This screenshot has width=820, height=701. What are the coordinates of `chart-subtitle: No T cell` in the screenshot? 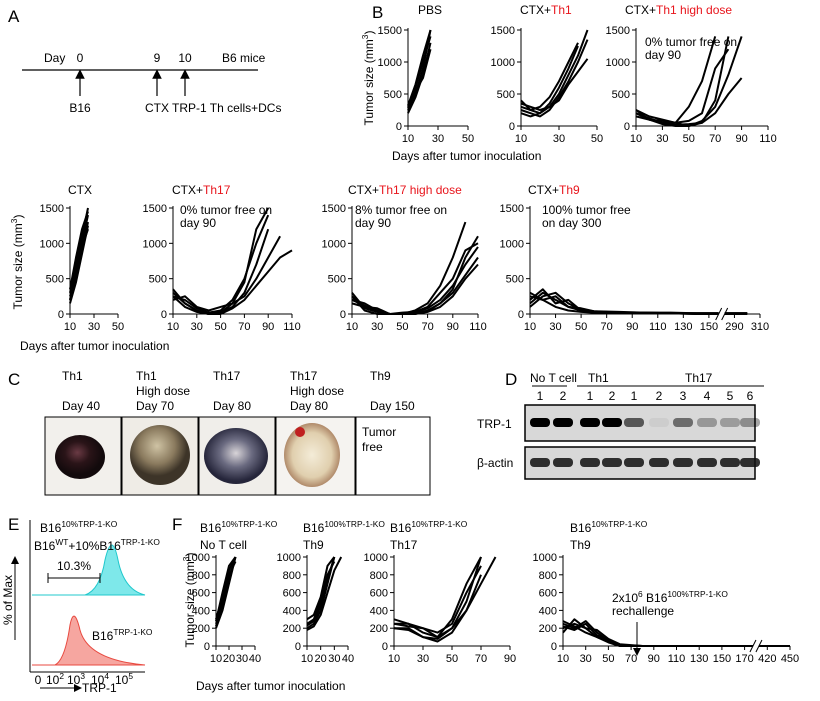 It's located at (223, 545).